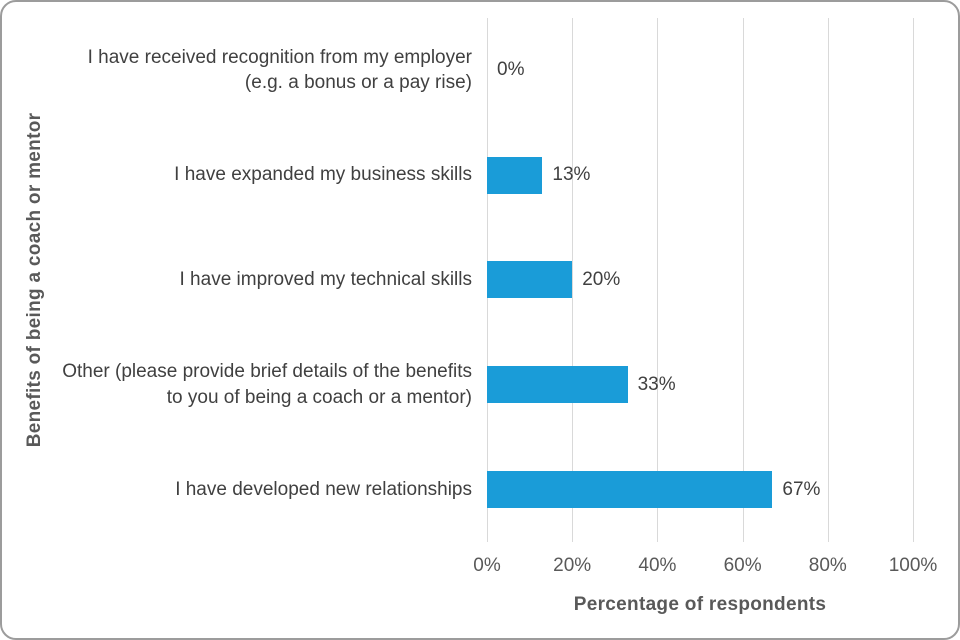  Describe the element at coordinates (34, 280) in the screenshot. I see `y-axis-title: Benefits of being a coach or mentor` at that location.